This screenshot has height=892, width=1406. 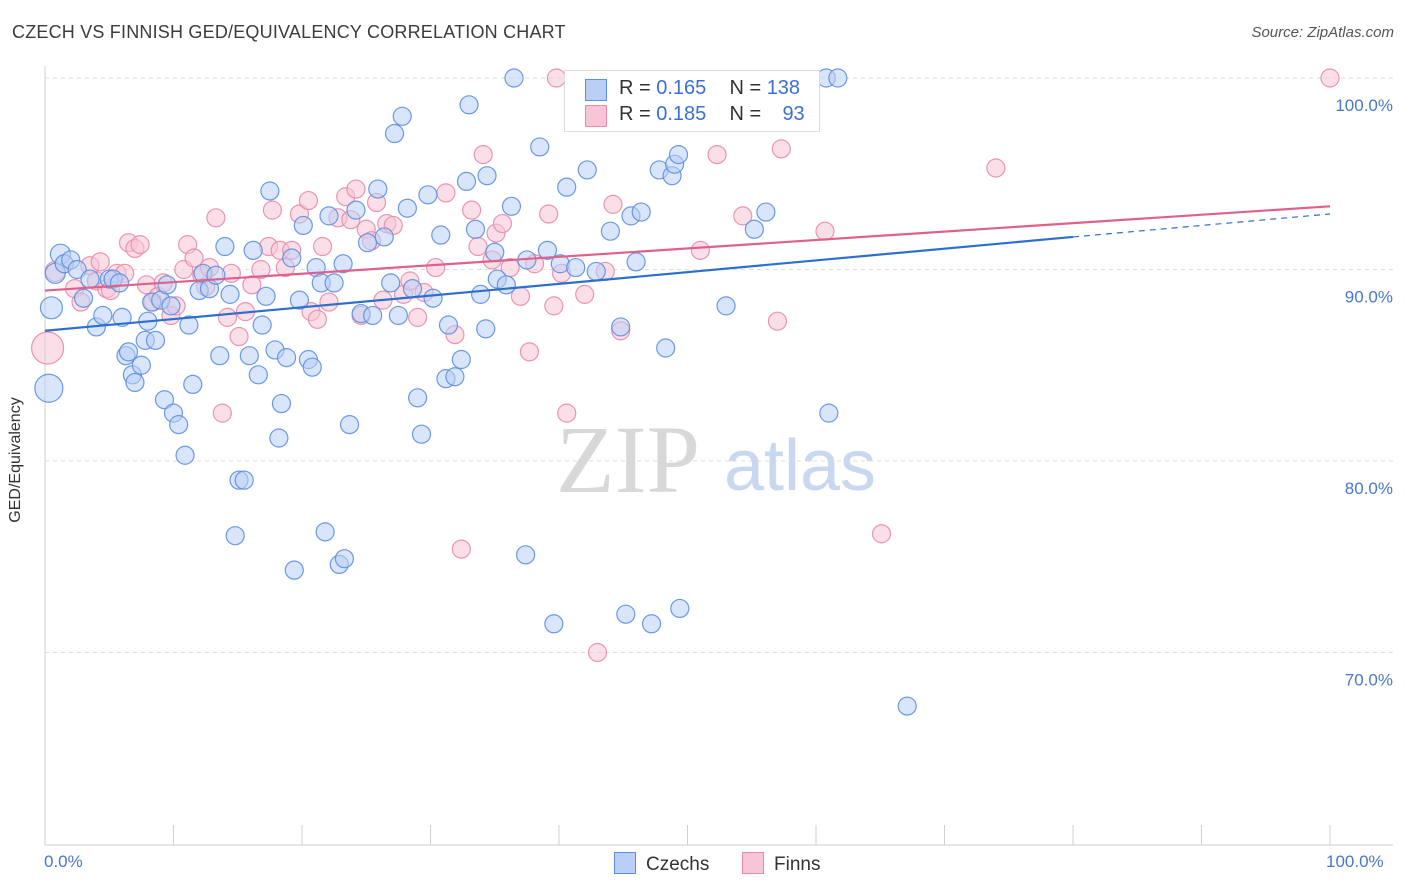 What do you see at coordinates (745, 114) in the screenshot?
I see `finns-n-label: N =` at bounding box center [745, 114].